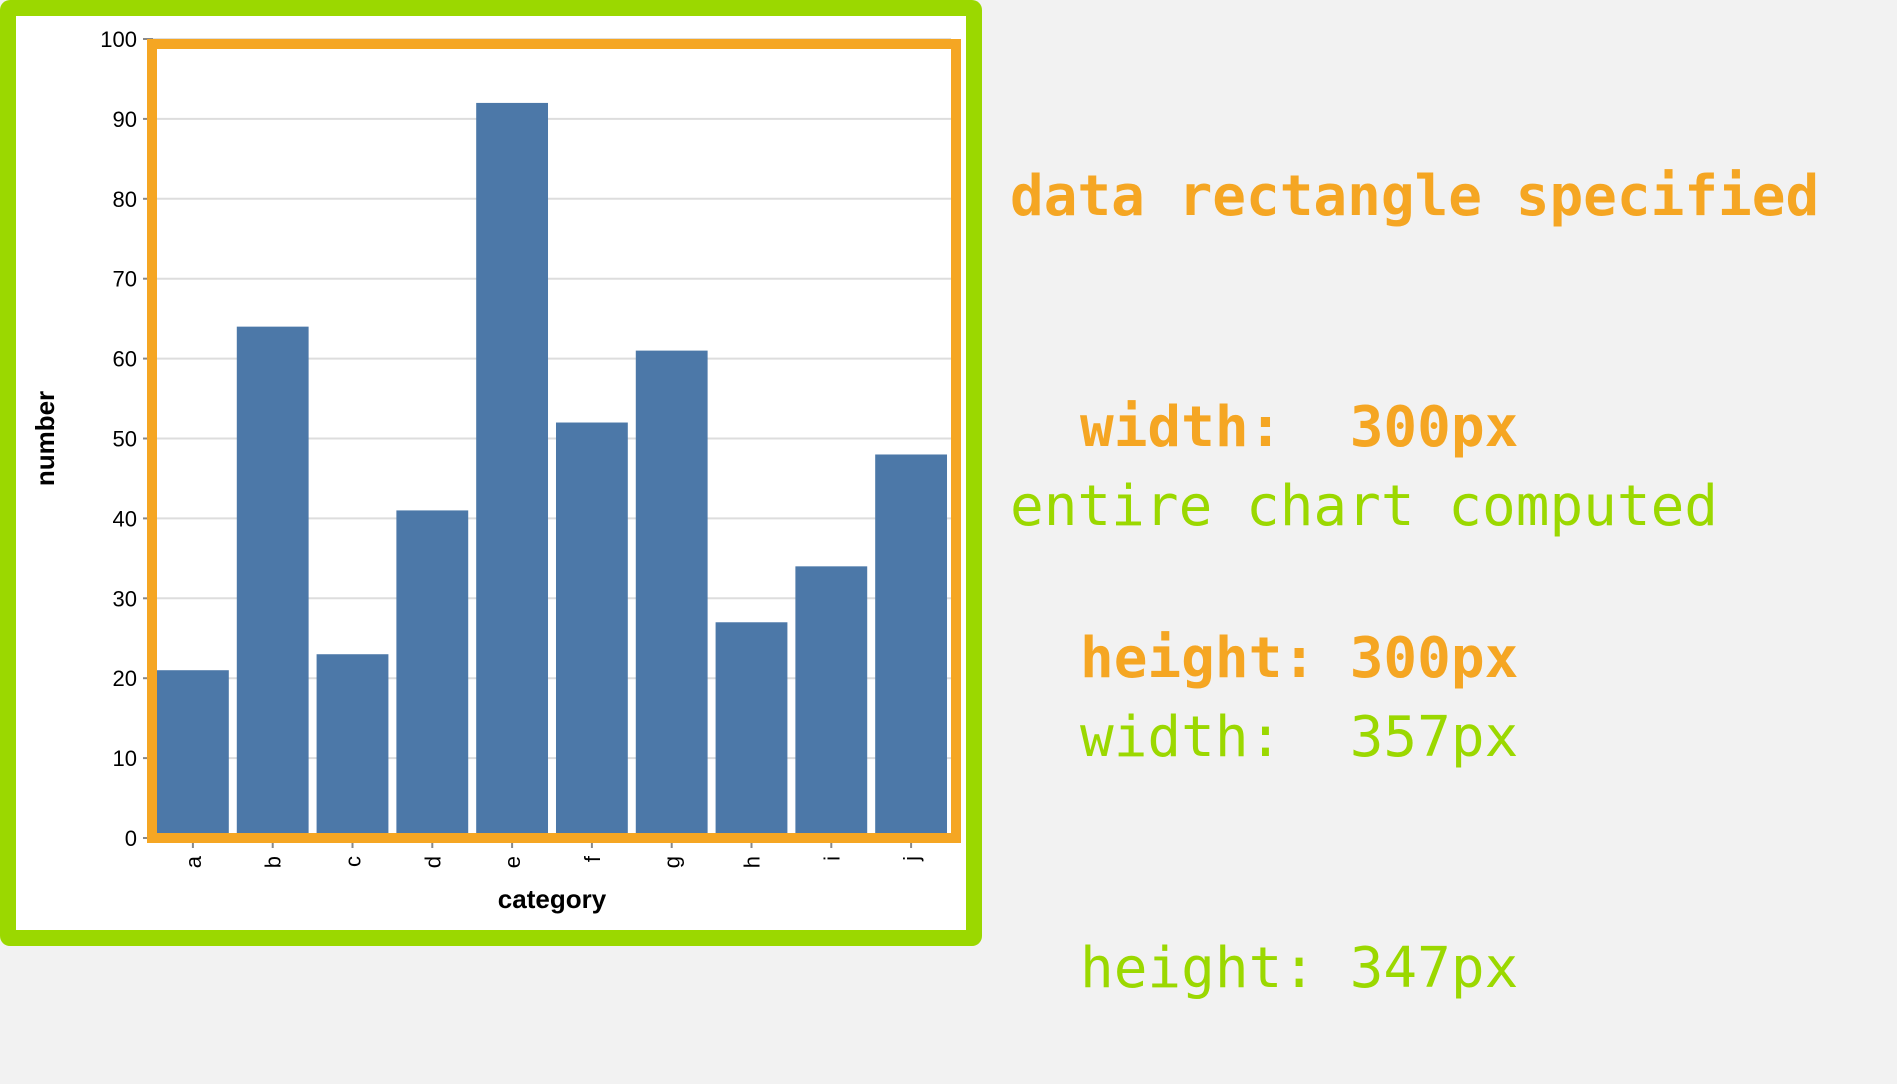 The width and height of the screenshot is (1897, 1084). What do you see at coordinates (1299, 968) in the screenshot?
I see `entire-chart-height: height: 347px` at bounding box center [1299, 968].